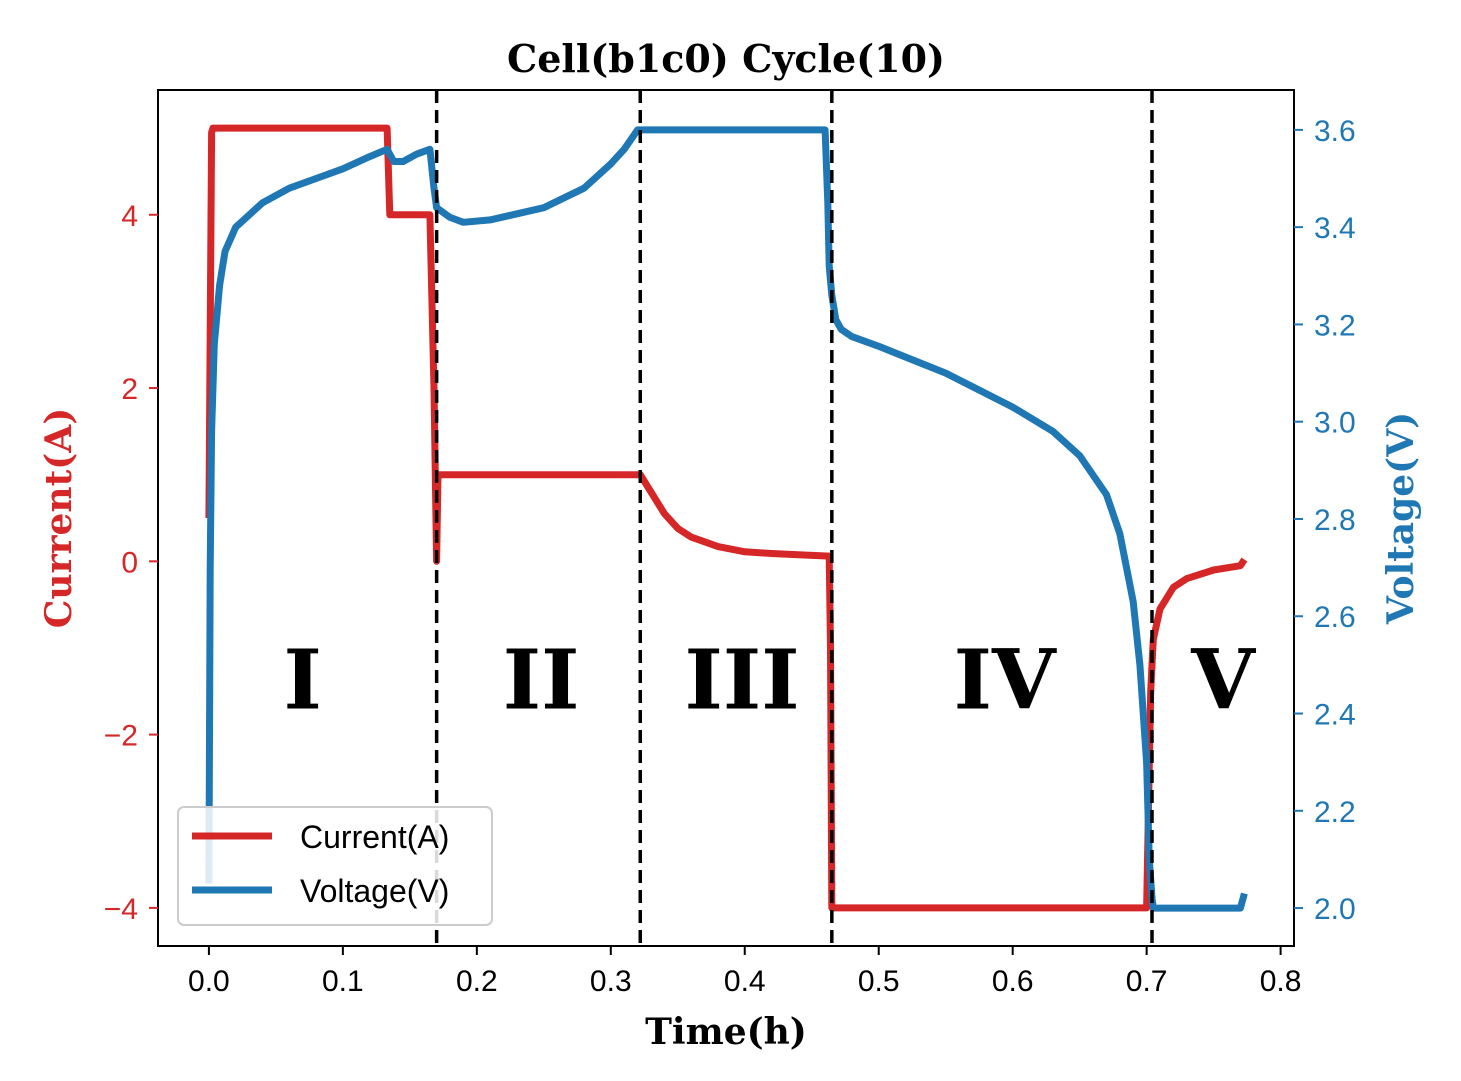 The height and width of the screenshot is (1081, 1461). What do you see at coordinates (1223, 681) in the screenshot?
I see `region-label: V` at bounding box center [1223, 681].